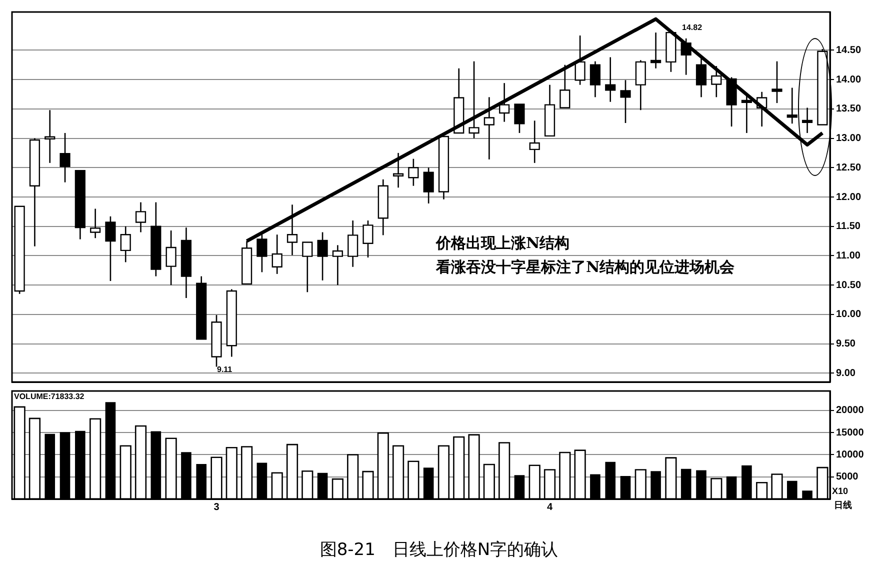 This screenshot has width=878, height=576. I want to click on y-tick-label: 11.00, so click(848, 256).